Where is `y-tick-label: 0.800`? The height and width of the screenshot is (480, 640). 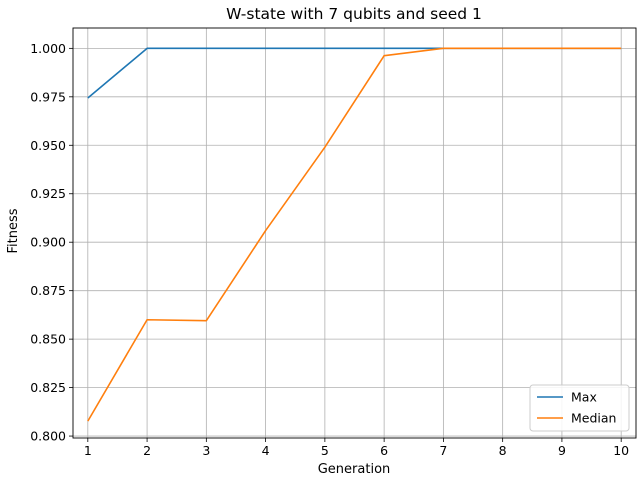
y-tick-label: 0.800 is located at coordinates (48, 436).